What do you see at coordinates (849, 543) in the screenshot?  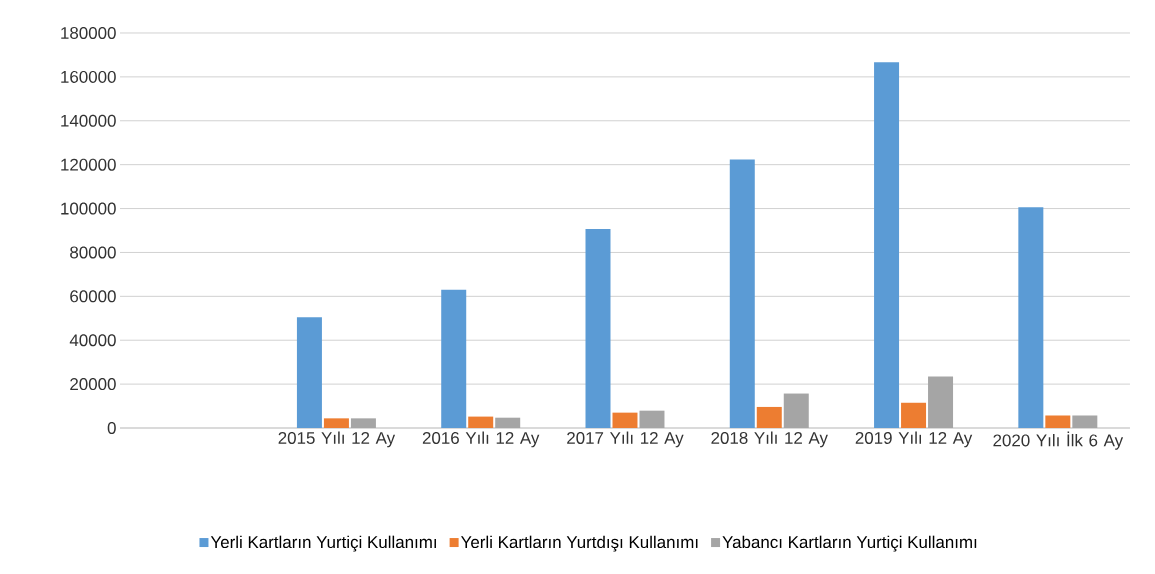 I see `legend-label: Yabancı Kartların Yurtiçi Kullanımı` at bounding box center [849, 543].